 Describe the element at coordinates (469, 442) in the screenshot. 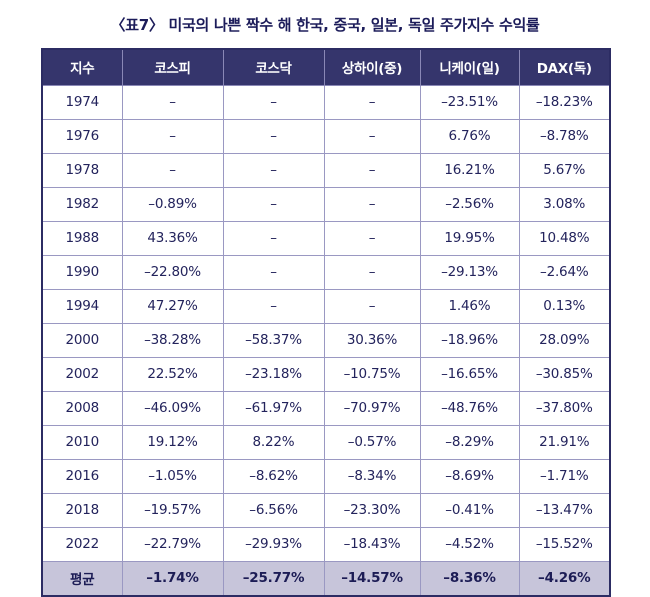

I see `return-value-cell: –8.29%` at that location.